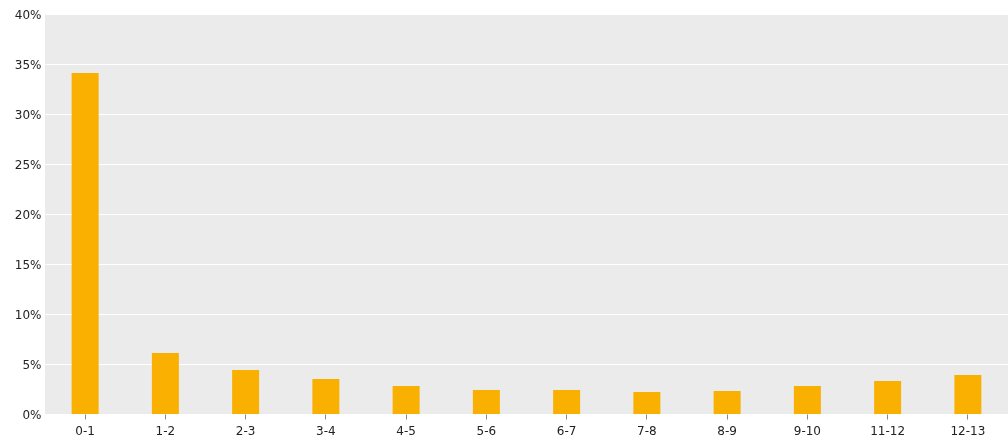 This screenshot has width=1008, height=441. I want to click on x-tick-label: 7-8, so click(647, 430).